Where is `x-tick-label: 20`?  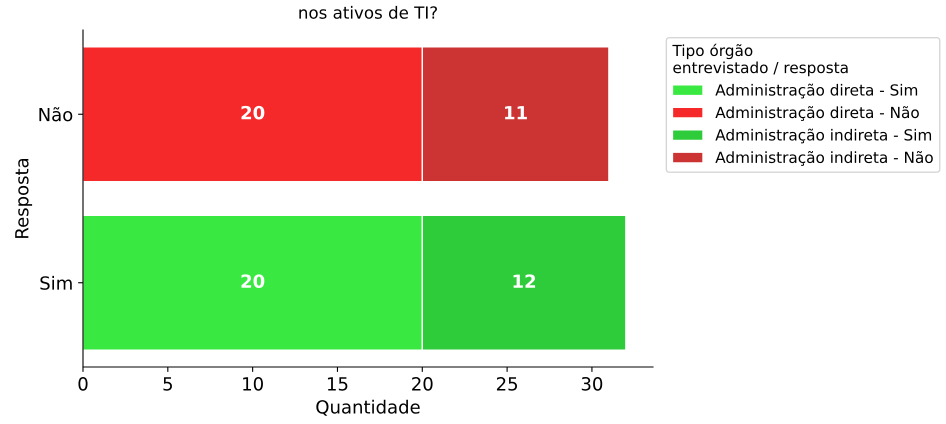
x-tick-label: 20 is located at coordinates (422, 384).